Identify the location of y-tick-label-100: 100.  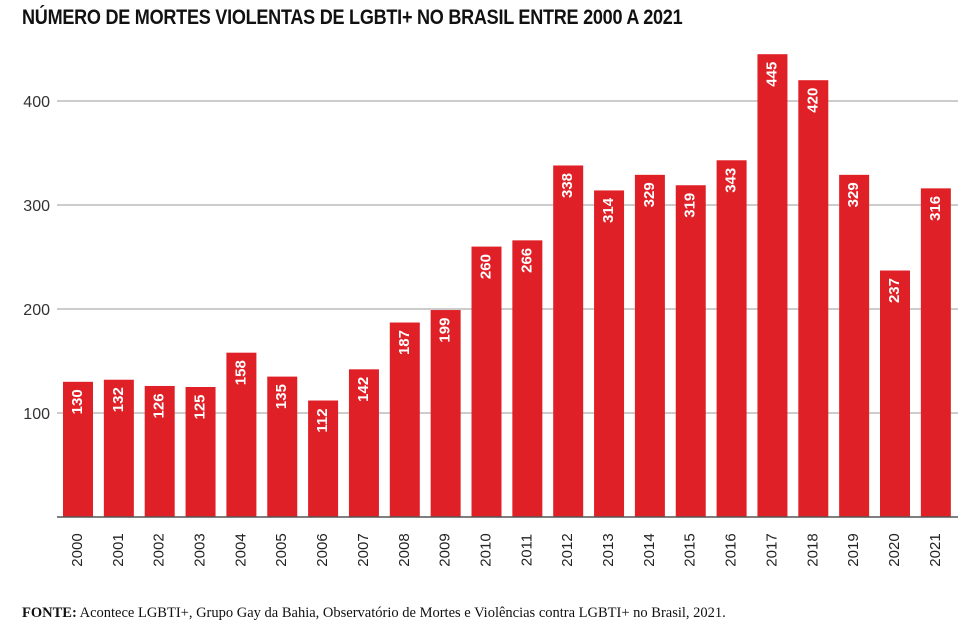
(36, 414).